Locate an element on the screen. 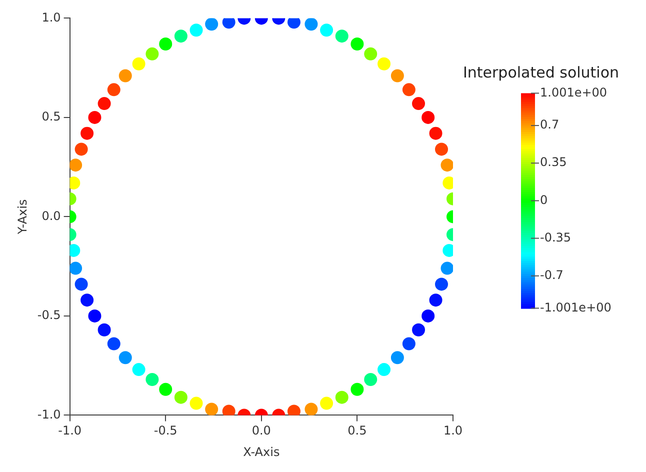 This screenshot has height=472, width=646. color-bar-label: 0.35 is located at coordinates (553, 162).